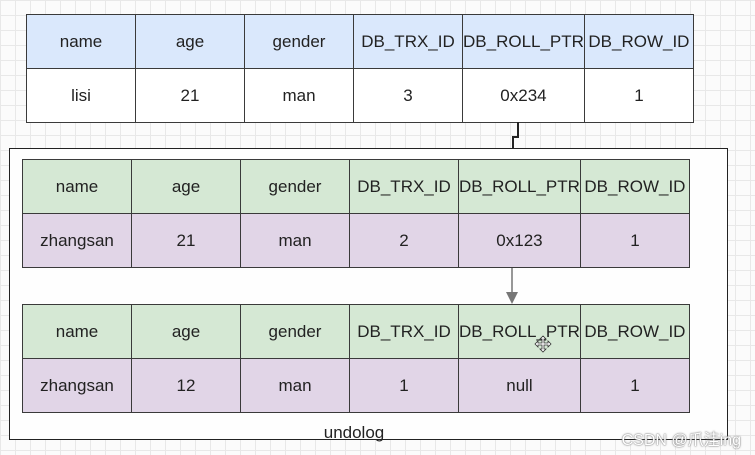 The width and height of the screenshot is (755, 455). Describe the element at coordinates (404, 385) in the screenshot. I see `cell-trx-id: 1` at that location.